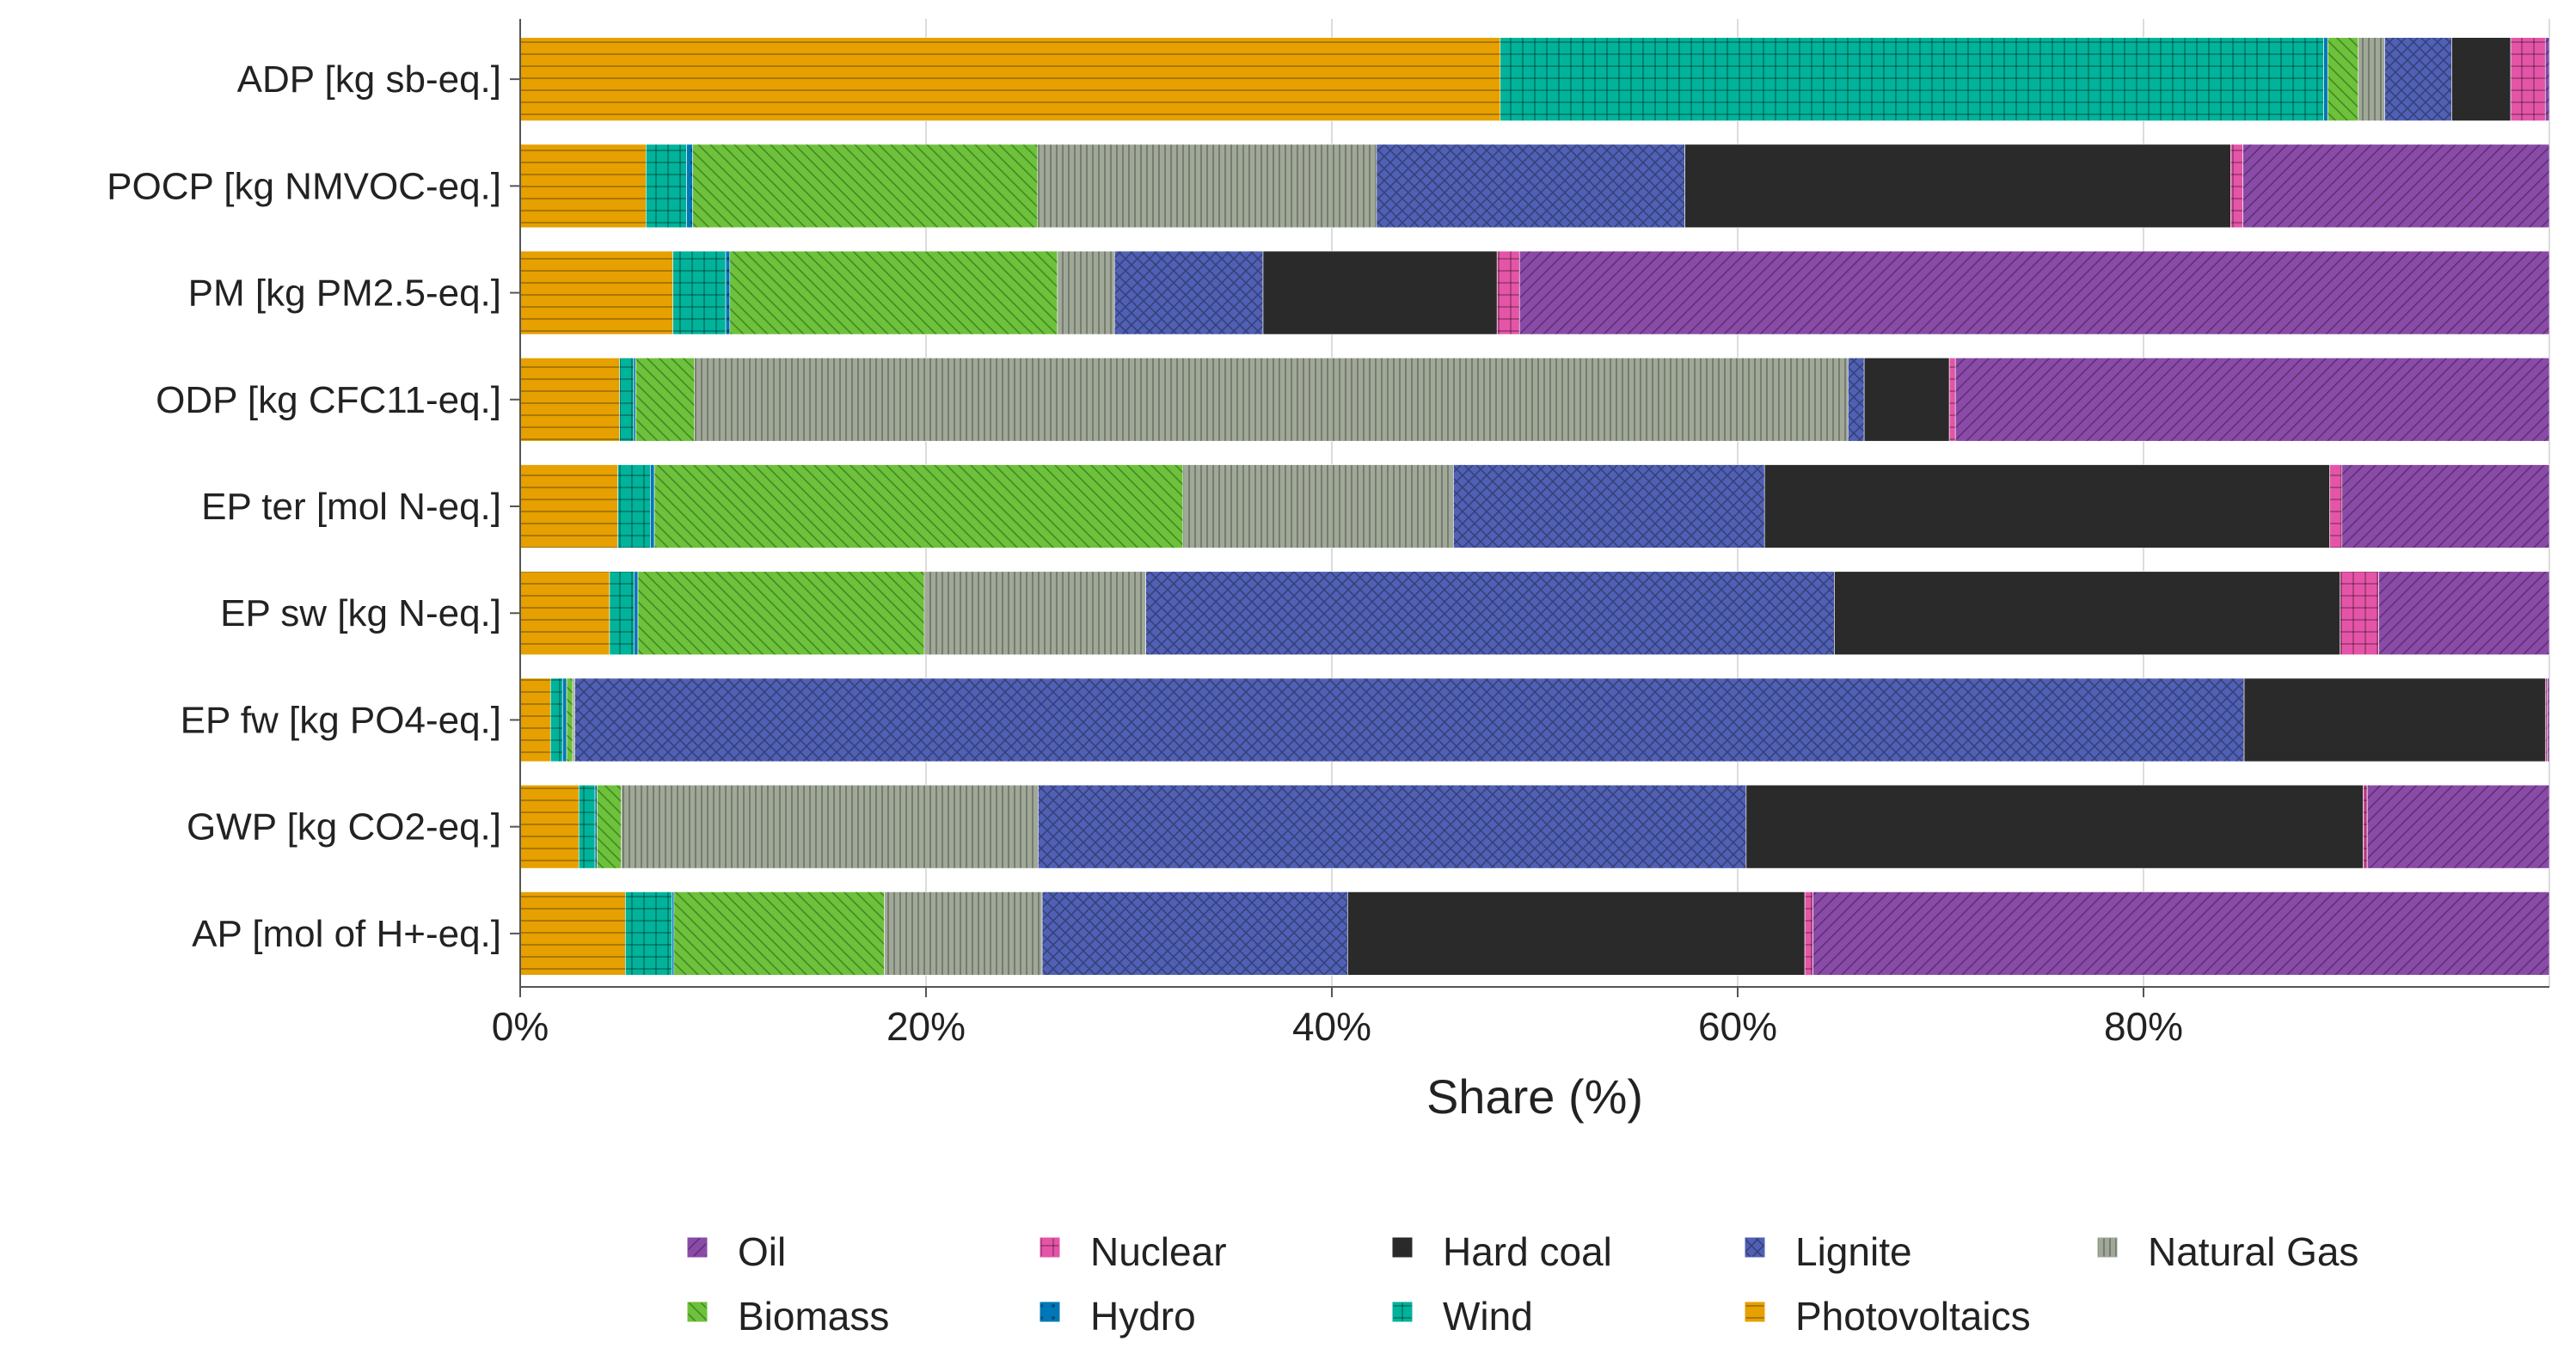 This screenshot has height=1360, width=2576. What do you see at coordinates (1158, 1251) in the screenshot?
I see `legend-label: Nuclear` at bounding box center [1158, 1251].